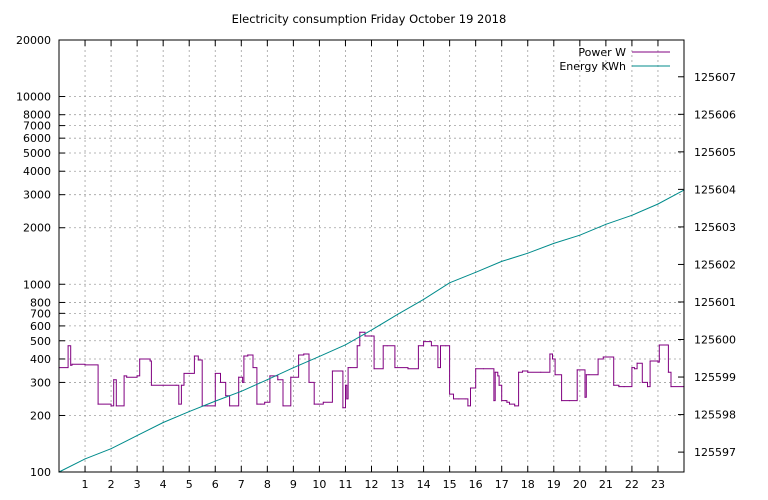 Image resolution: width=768 pixels, height=500 pixels. Describe the element at coordinates (606, 484) in the screenshot. I see `x-tick-label: 21` at that location.